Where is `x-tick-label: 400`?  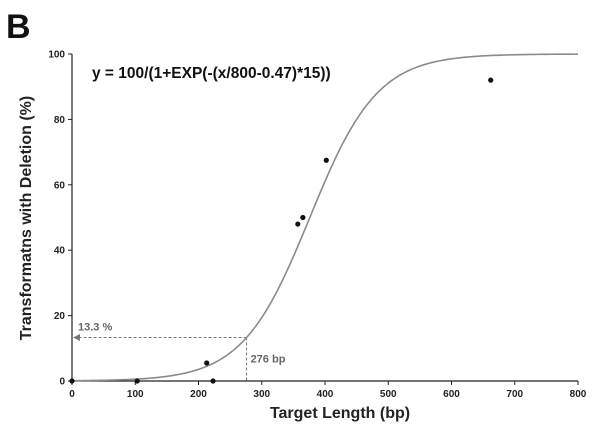 x-tick-label: 400 is located at coordinates (325, 394).